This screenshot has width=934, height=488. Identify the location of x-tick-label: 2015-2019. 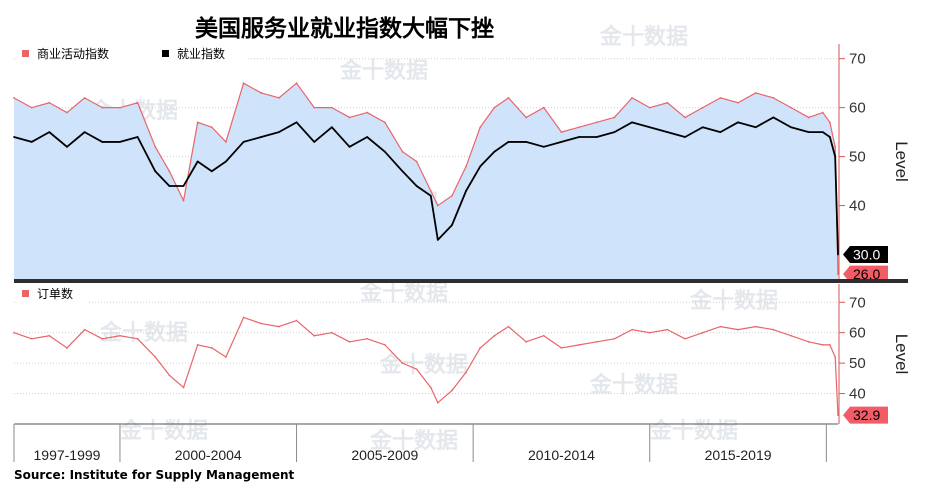
(738, 455).